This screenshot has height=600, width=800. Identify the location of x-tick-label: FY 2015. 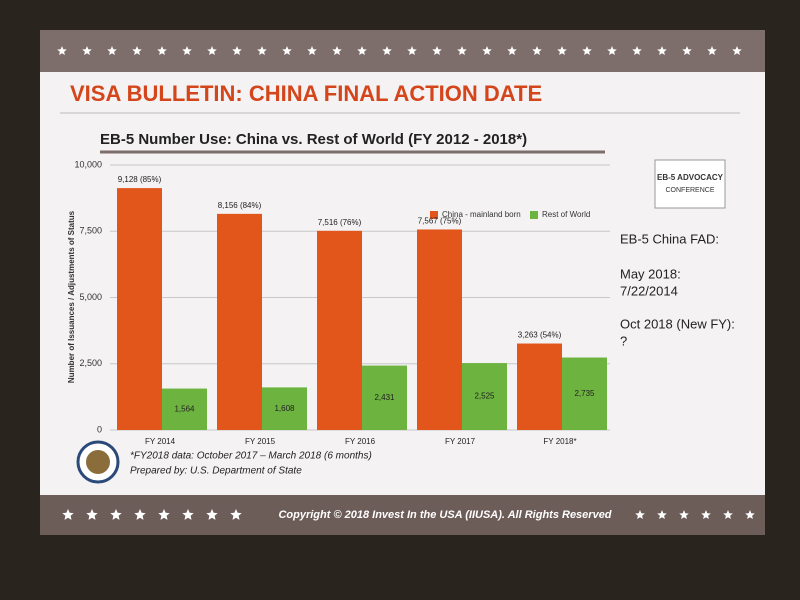
(260, 441).